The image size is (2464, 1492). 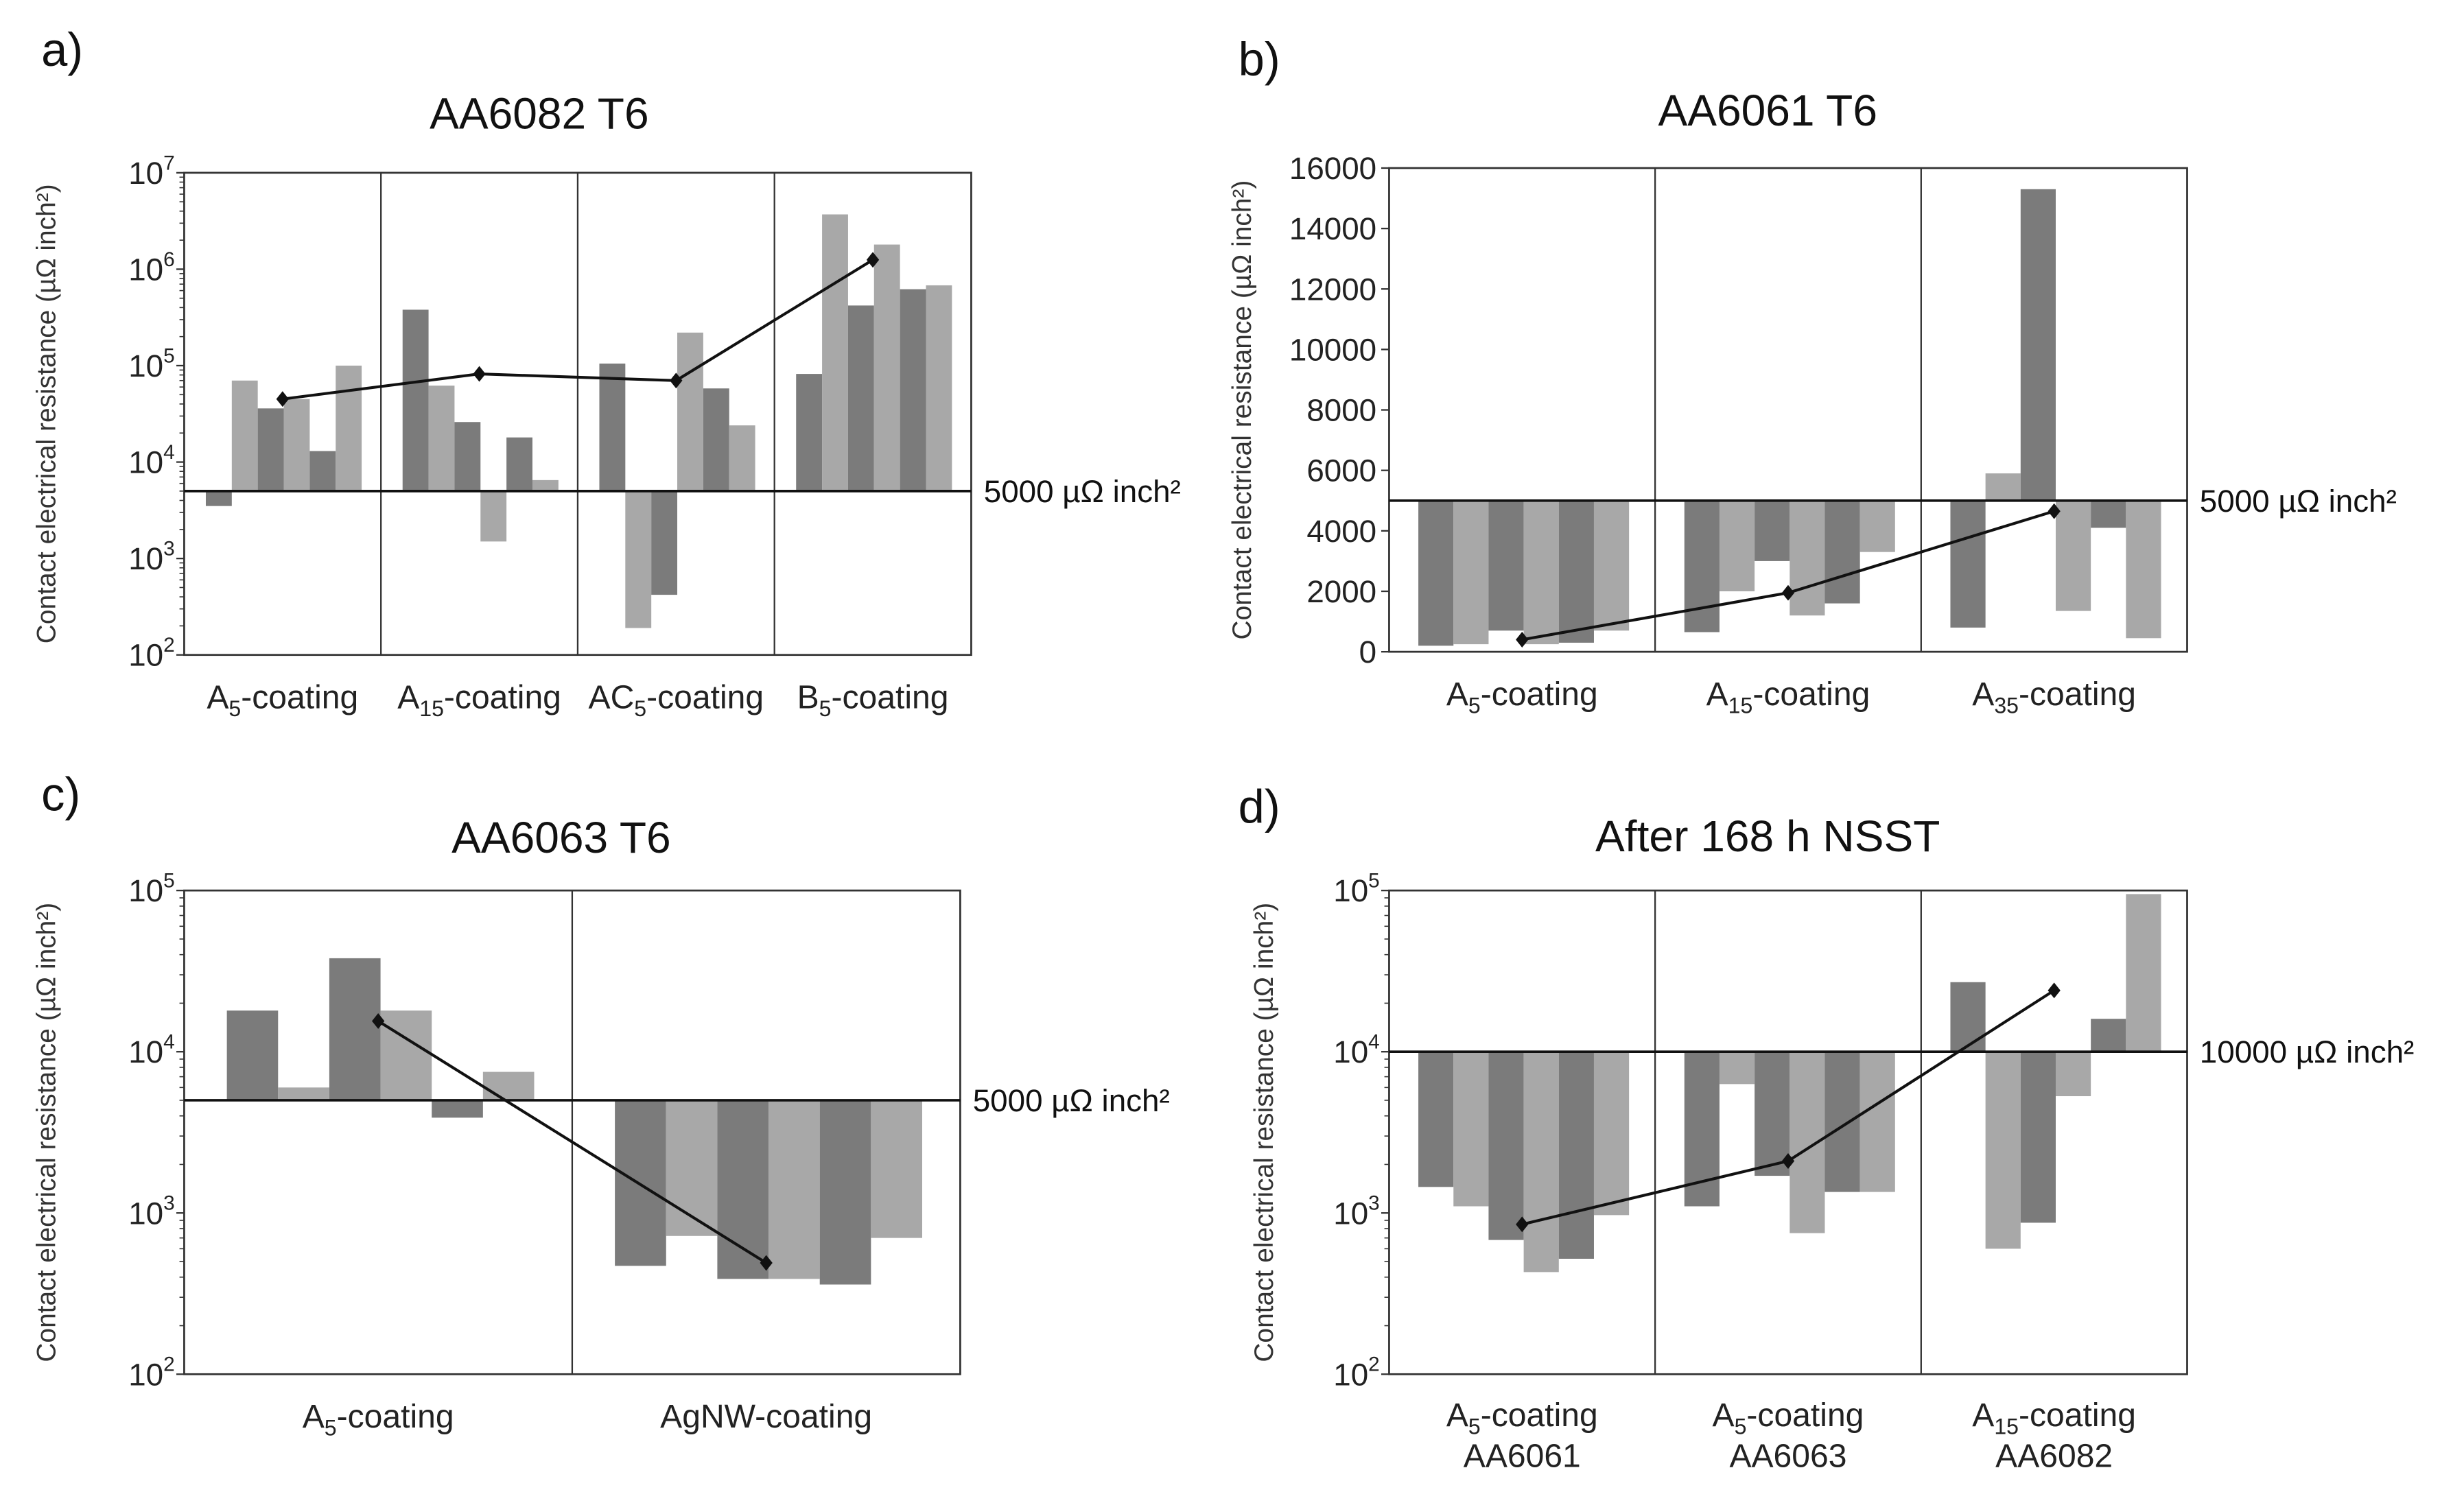 What do you see at coordinates (1341, 470) in the screenshot?
I see `y-tick-label: 6000` at bounding box center [1341, 470].